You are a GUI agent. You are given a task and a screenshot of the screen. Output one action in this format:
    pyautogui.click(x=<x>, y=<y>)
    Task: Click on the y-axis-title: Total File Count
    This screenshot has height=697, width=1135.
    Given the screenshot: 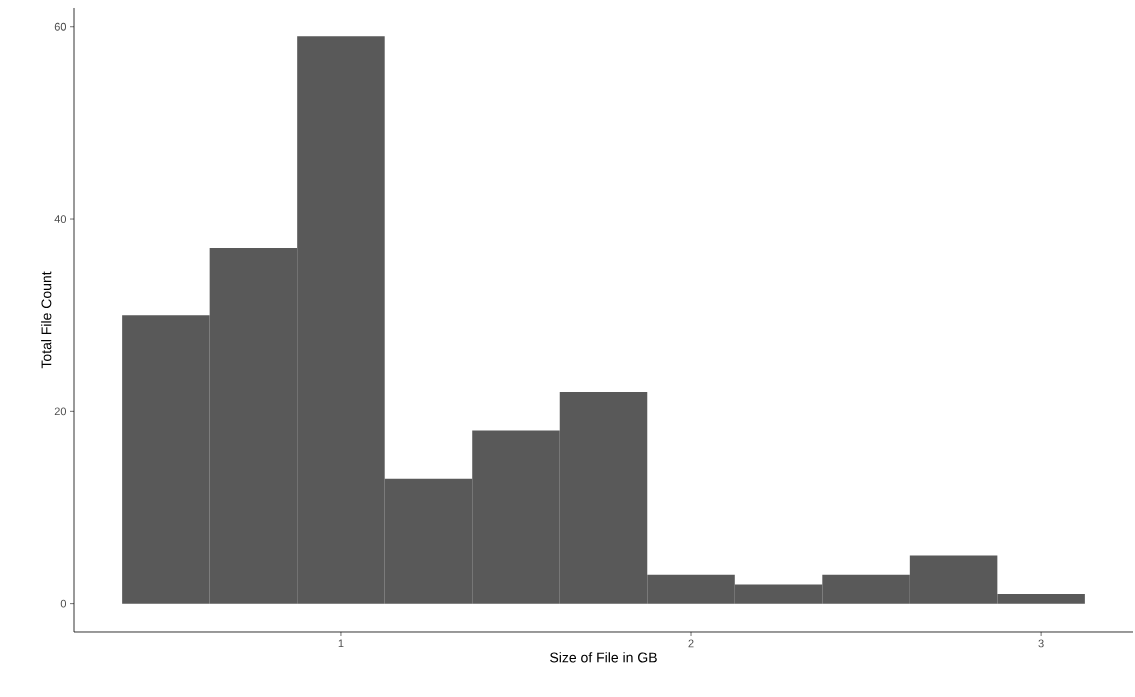 What is the action you would take?
    pyautogui.click(x=46, y=320)
    